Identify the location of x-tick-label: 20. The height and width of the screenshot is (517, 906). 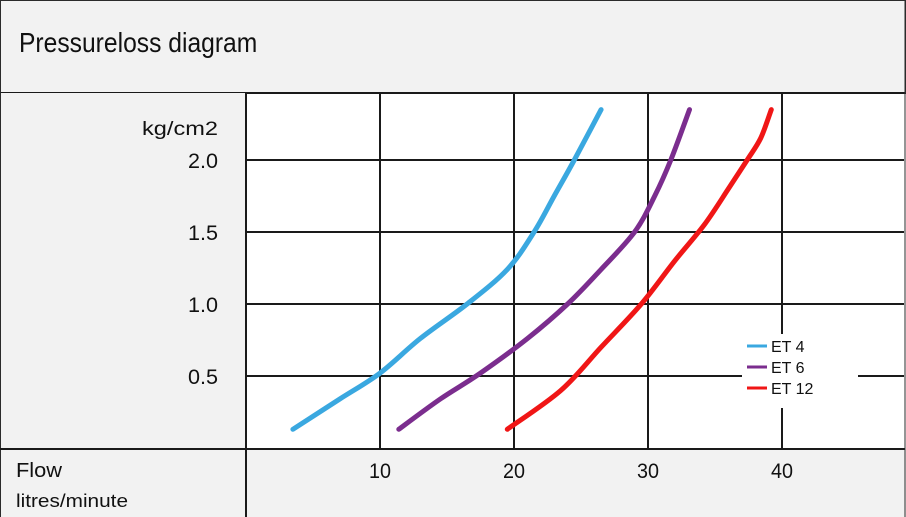
(514, 471).